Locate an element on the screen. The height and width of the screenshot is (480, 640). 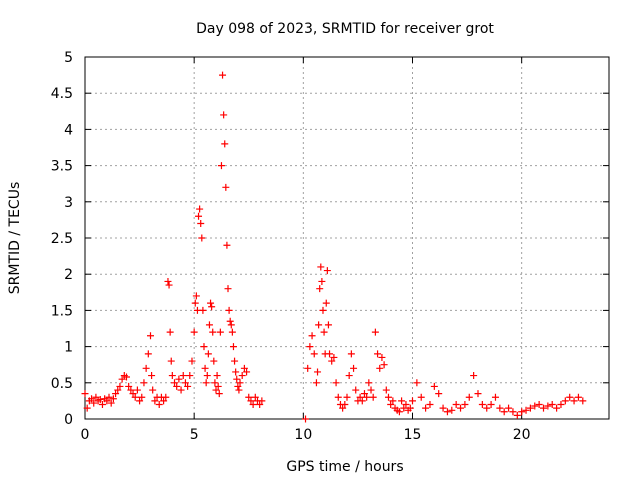
y-tick-label: 1 is located at coordinates (68, 348).